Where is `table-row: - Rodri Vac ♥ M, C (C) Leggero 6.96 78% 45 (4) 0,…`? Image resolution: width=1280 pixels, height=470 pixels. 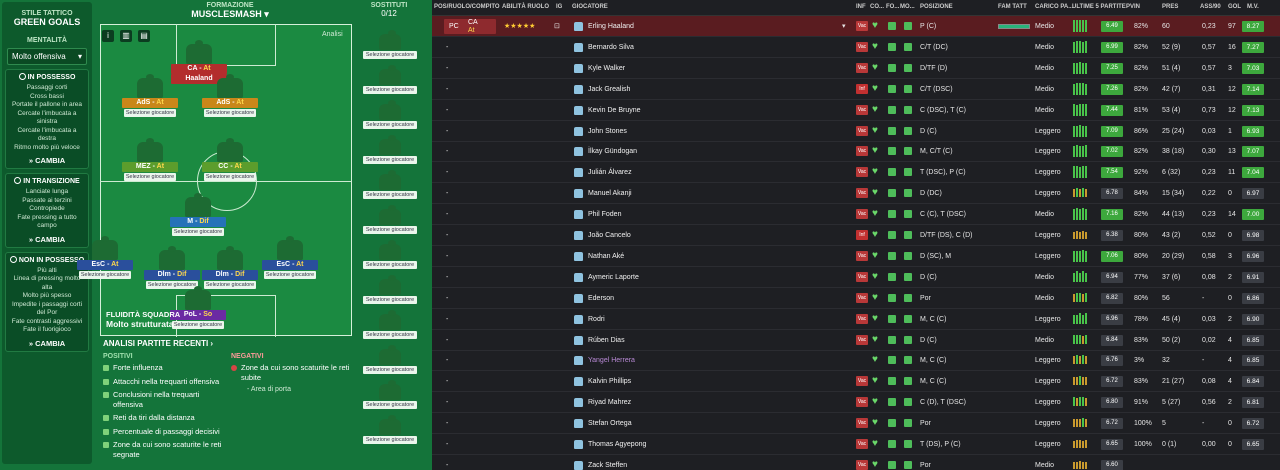
table-row: - Rodri Vac ♥ M, C (C) Leggero 6.96 78% 45 (4) 0,… is located at coordinates (856, 319).